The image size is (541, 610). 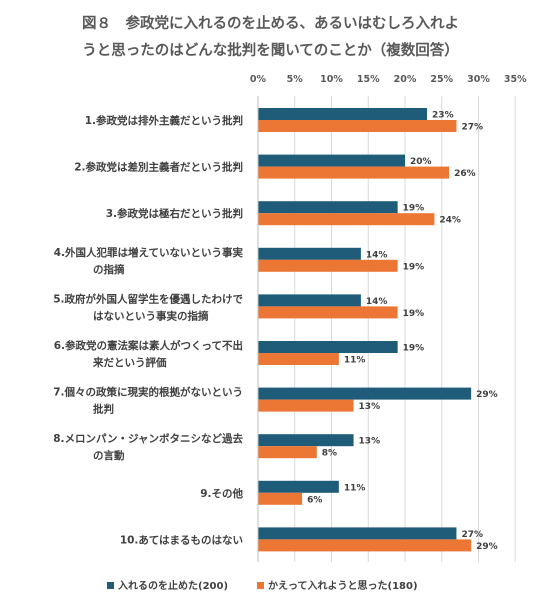 What do you see at coordinates (443, 116) in the screenshot?
I see `data-label: 23%` at bounding box center [443, 116].